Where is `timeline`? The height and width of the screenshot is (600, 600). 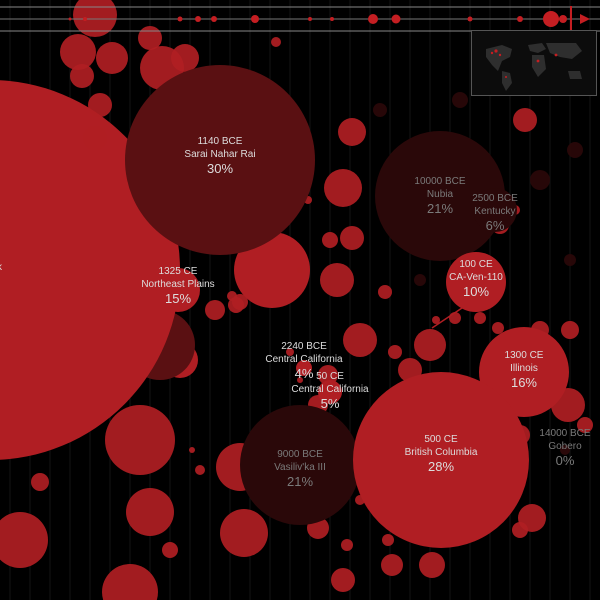 timeline is located at coordinates (300, 19).